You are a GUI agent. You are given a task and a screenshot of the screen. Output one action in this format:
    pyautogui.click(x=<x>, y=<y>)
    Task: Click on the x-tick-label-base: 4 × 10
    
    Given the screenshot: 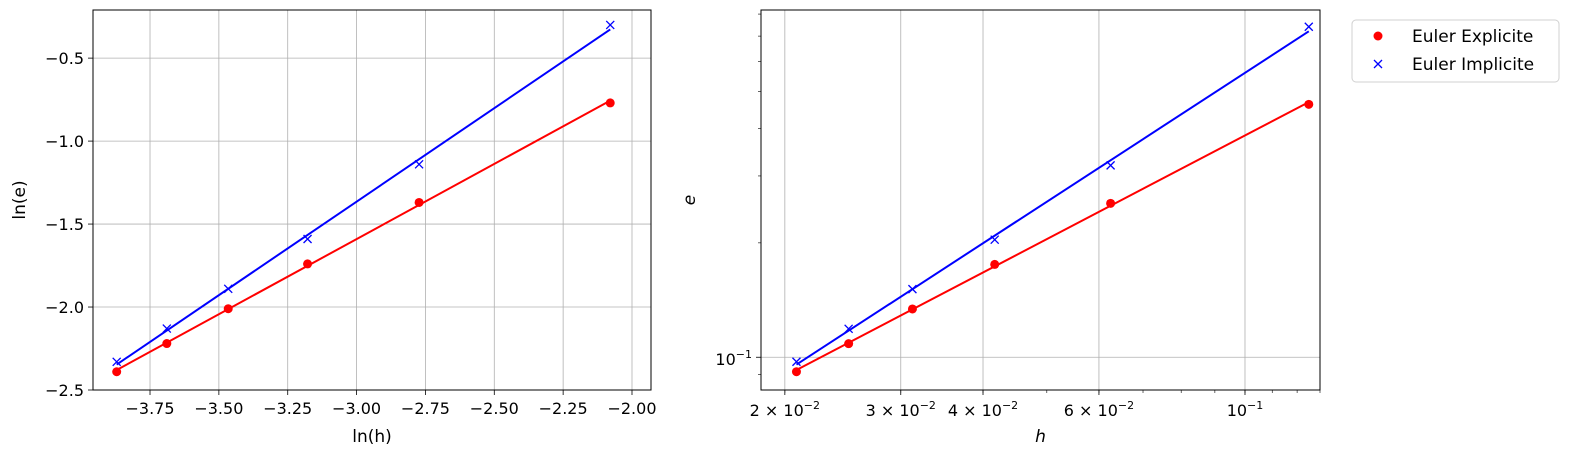 What is the action you would take?
    pyautogui.click(x=975, y=410)
    